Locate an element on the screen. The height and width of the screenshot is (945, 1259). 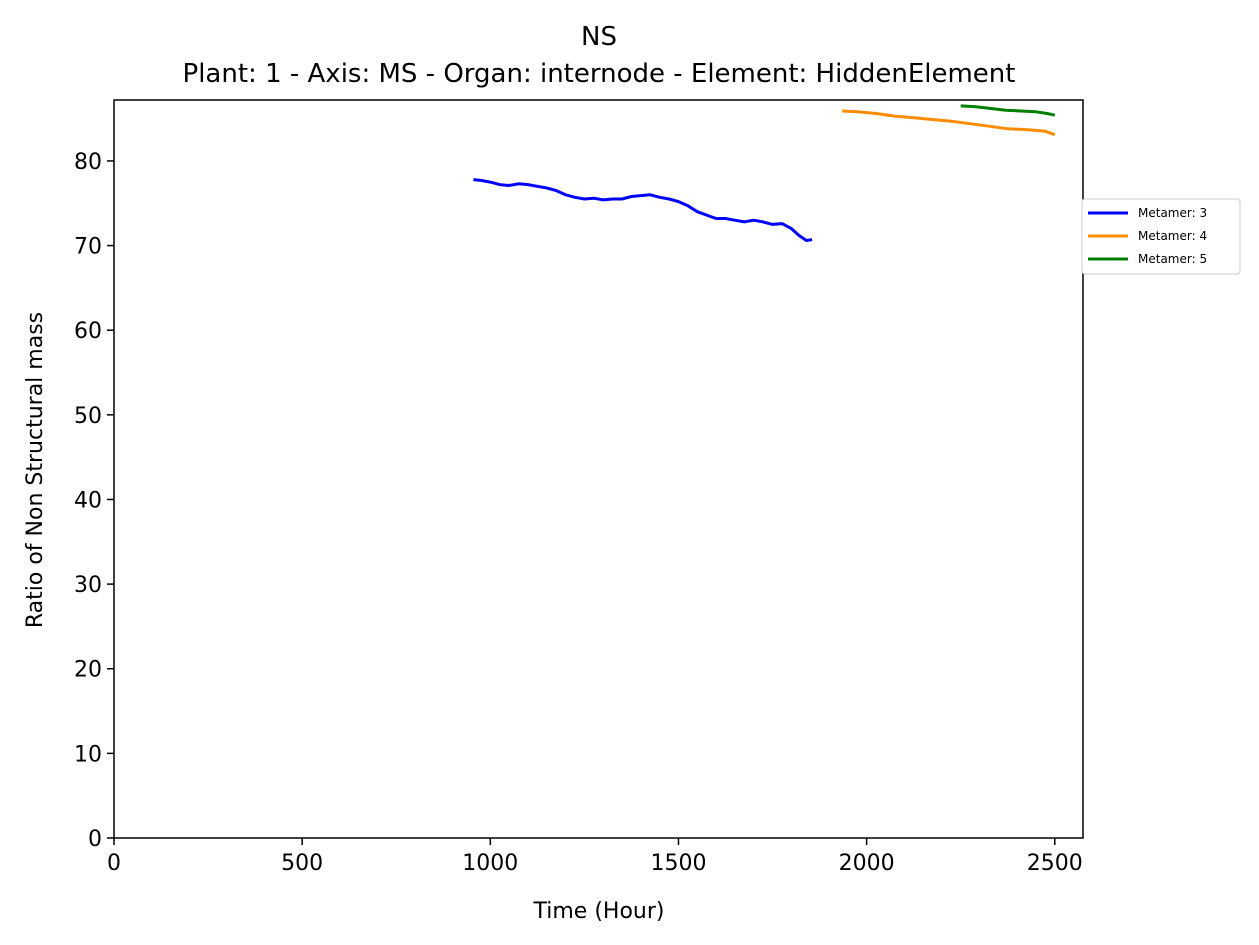
y-tick-label: 50 is located at coordinates (88, 416).